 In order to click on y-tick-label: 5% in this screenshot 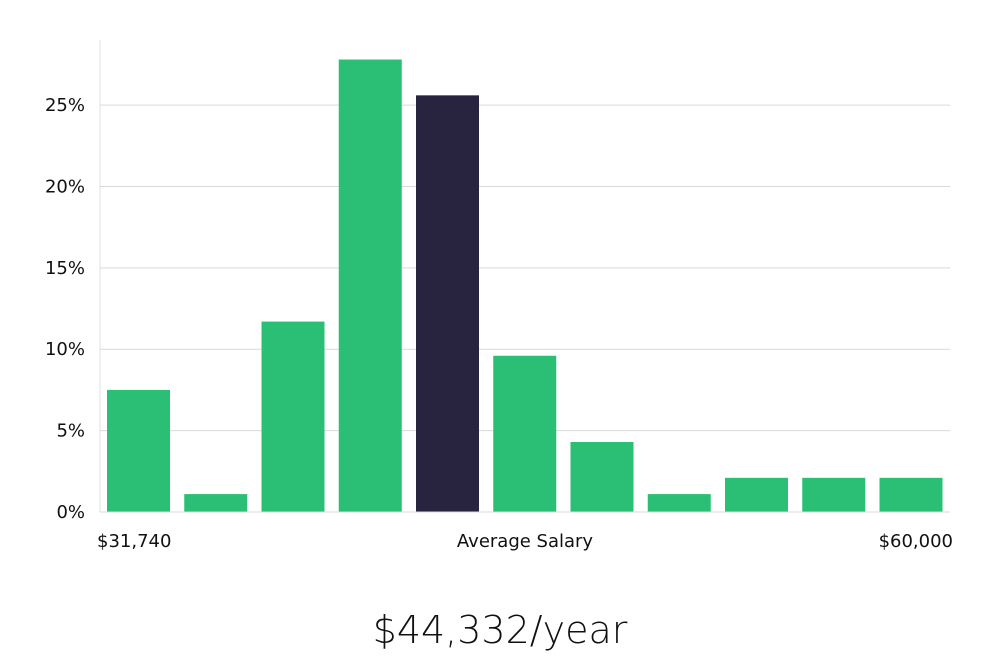, I will do `click(70, 431)`.